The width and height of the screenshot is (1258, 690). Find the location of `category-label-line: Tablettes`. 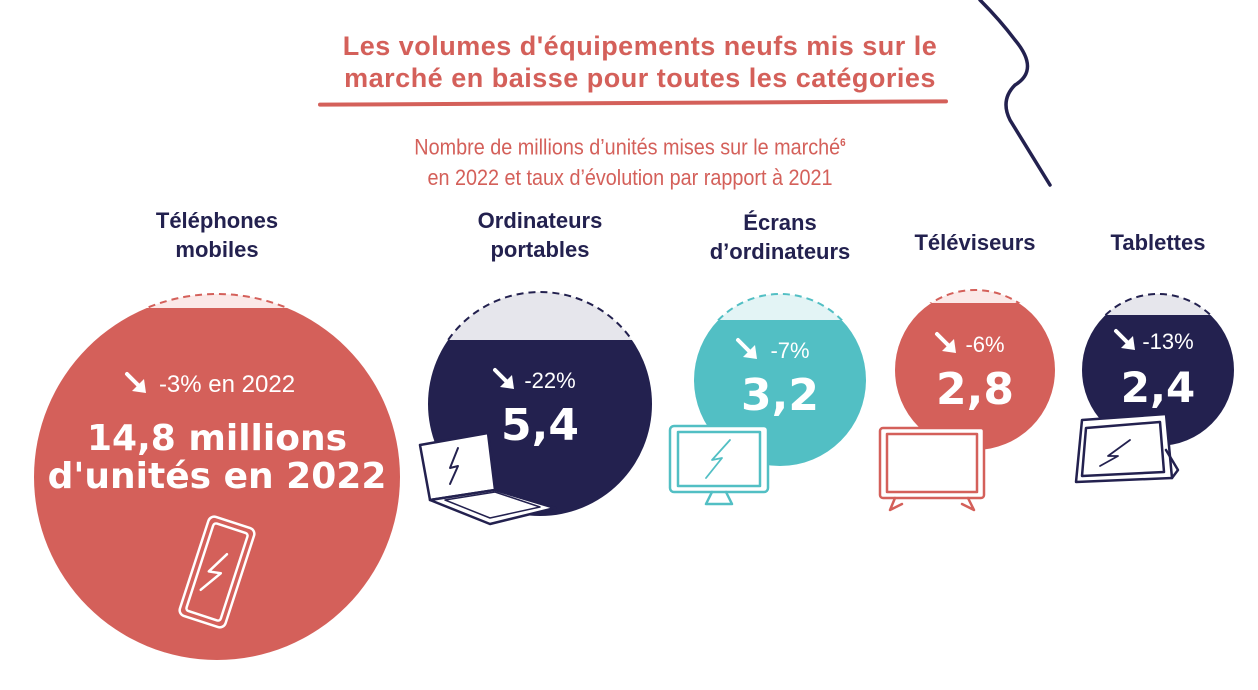

category-label-line: Tablettes is located at coordinates (1158, 242).